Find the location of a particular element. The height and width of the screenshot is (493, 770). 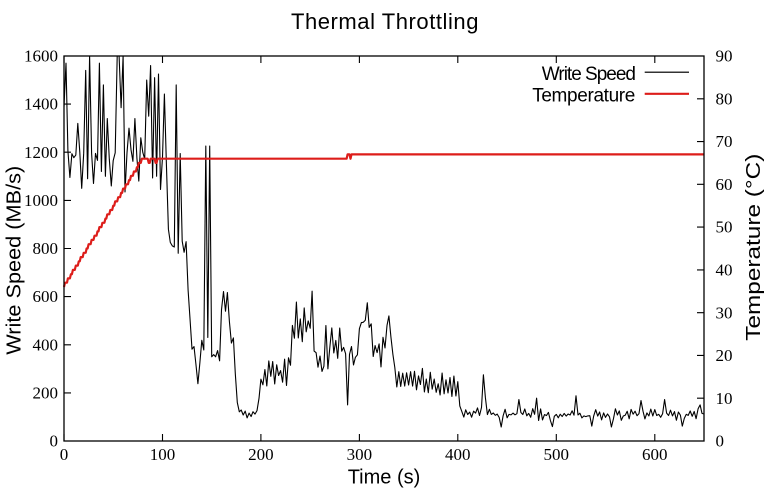

svg-text: 1400 is located at coordinates (41, 104).